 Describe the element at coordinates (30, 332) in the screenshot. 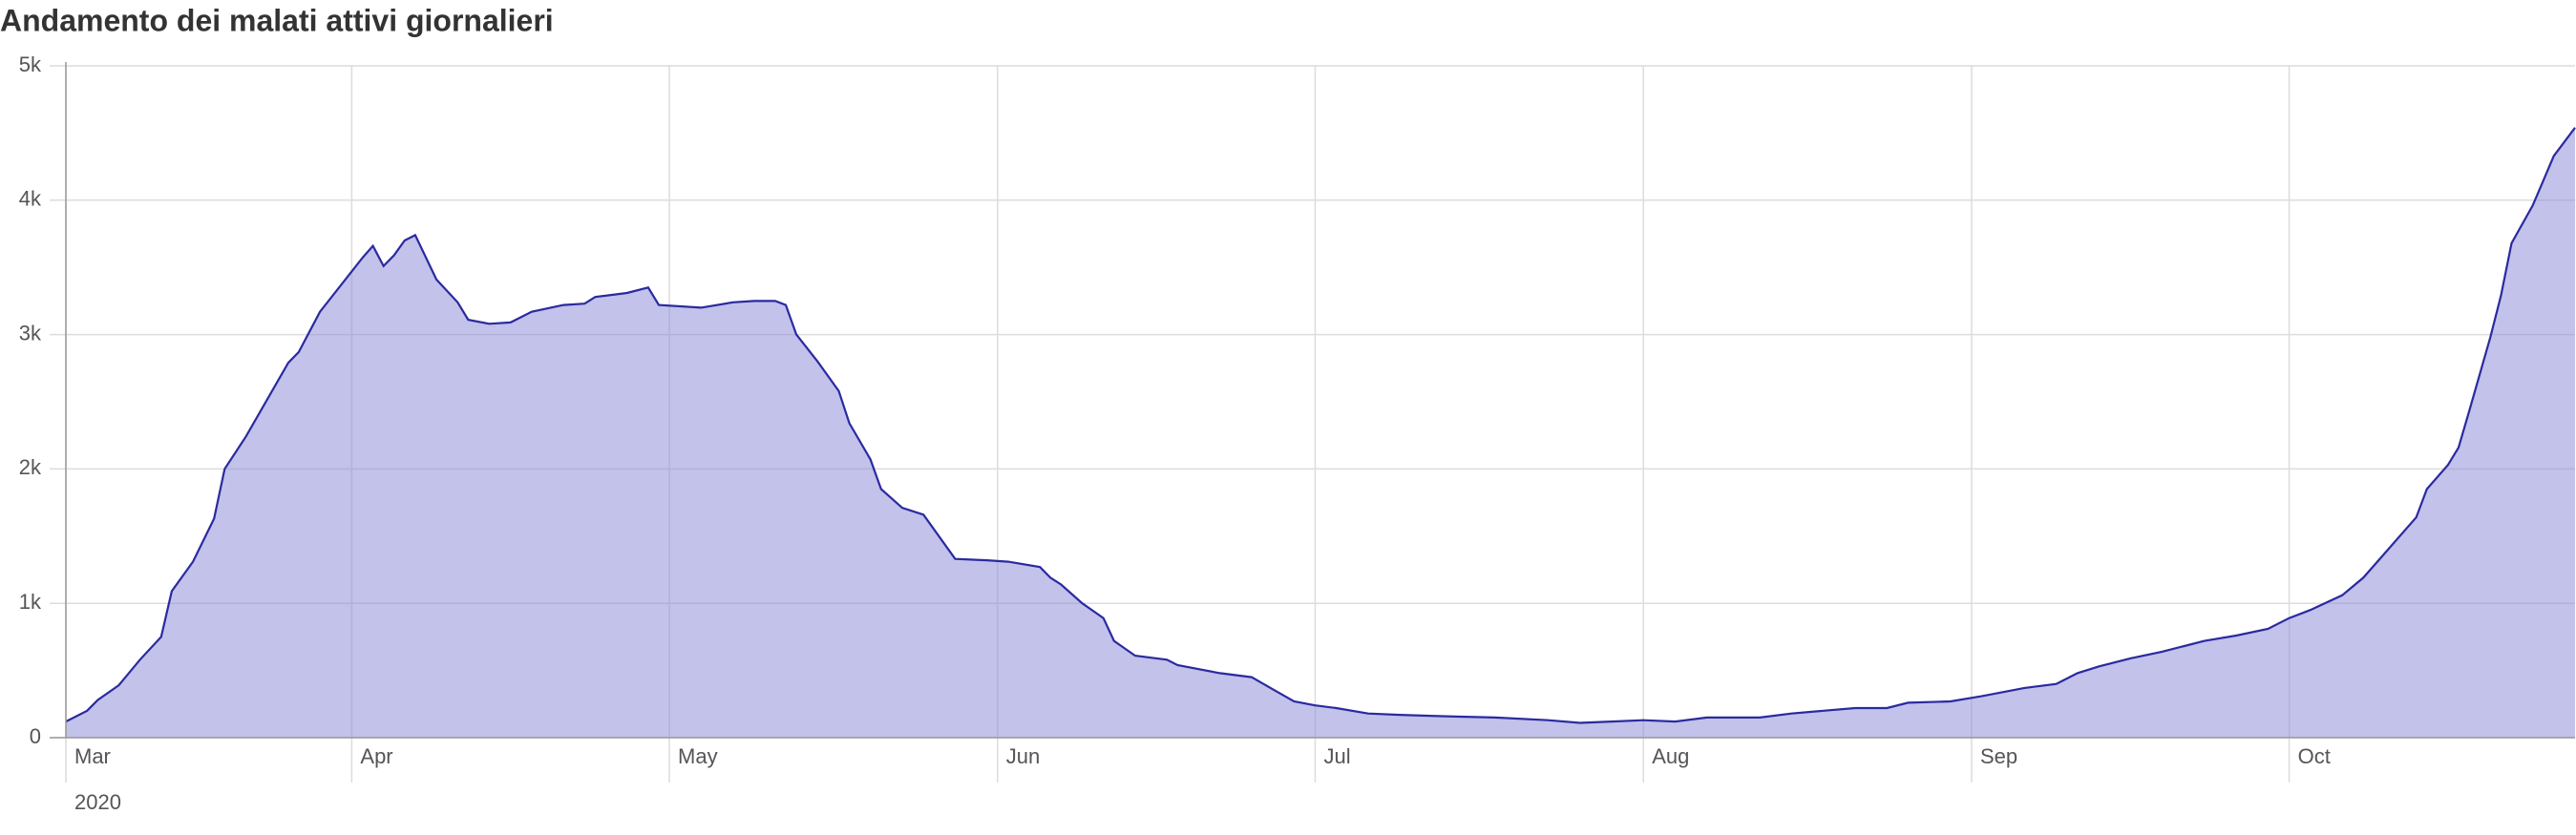

I see `y-tick-label: 3k` at that location.